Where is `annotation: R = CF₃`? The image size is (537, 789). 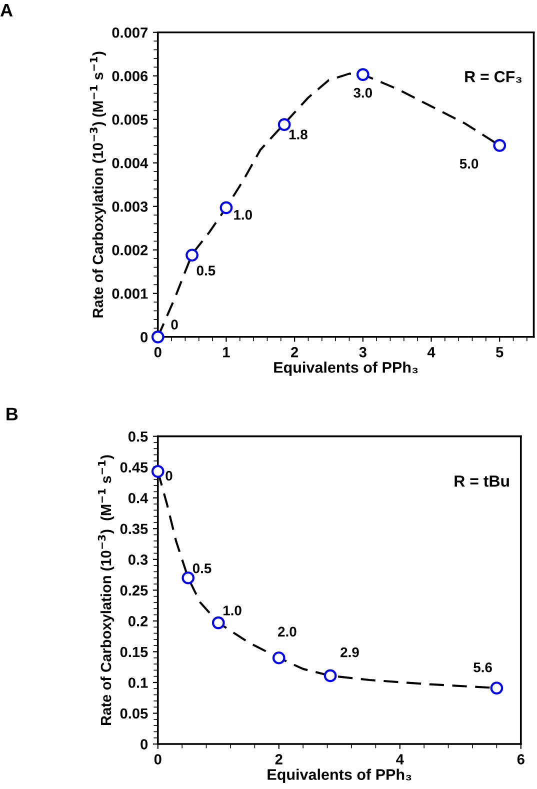
annotation: R = CF₃ is located at coordinates (493, 77).